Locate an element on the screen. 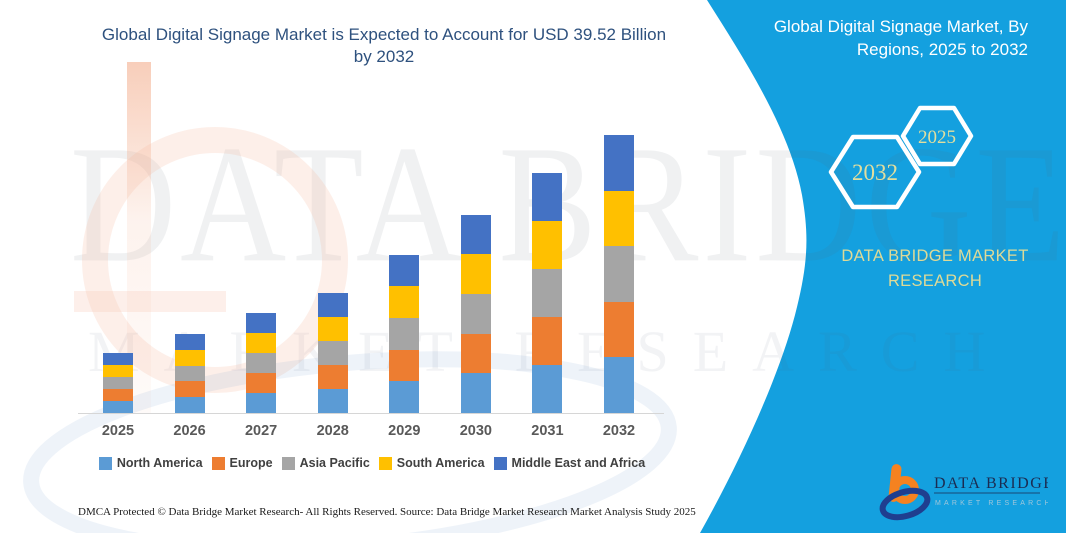  bar-2029 is located at coordinates (404, 333).